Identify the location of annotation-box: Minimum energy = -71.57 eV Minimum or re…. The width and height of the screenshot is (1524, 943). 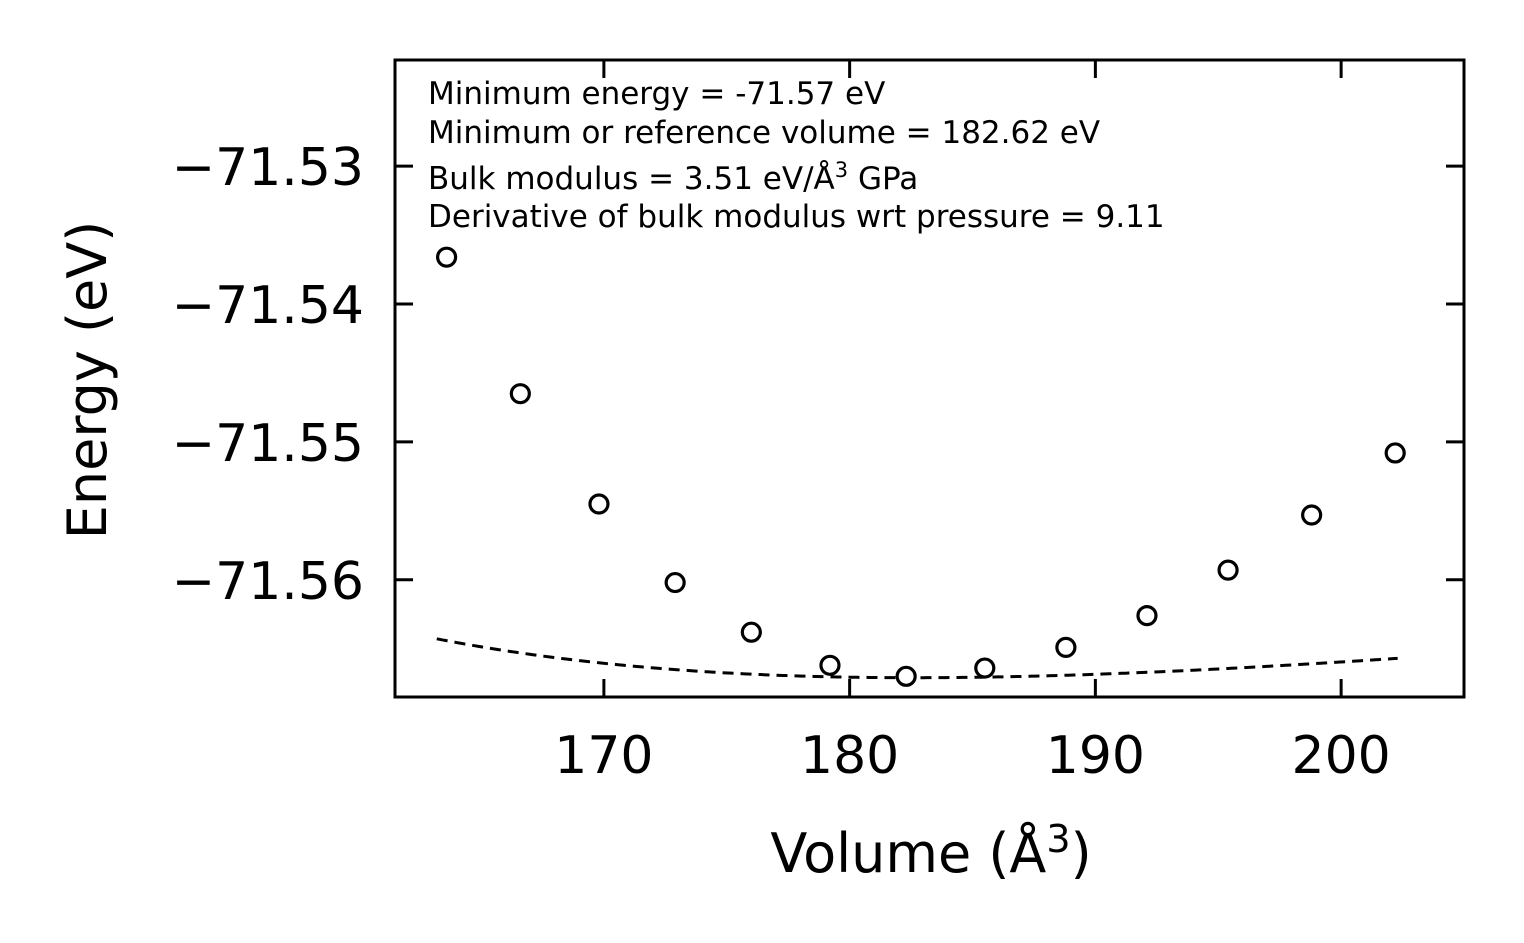
(796, 155).